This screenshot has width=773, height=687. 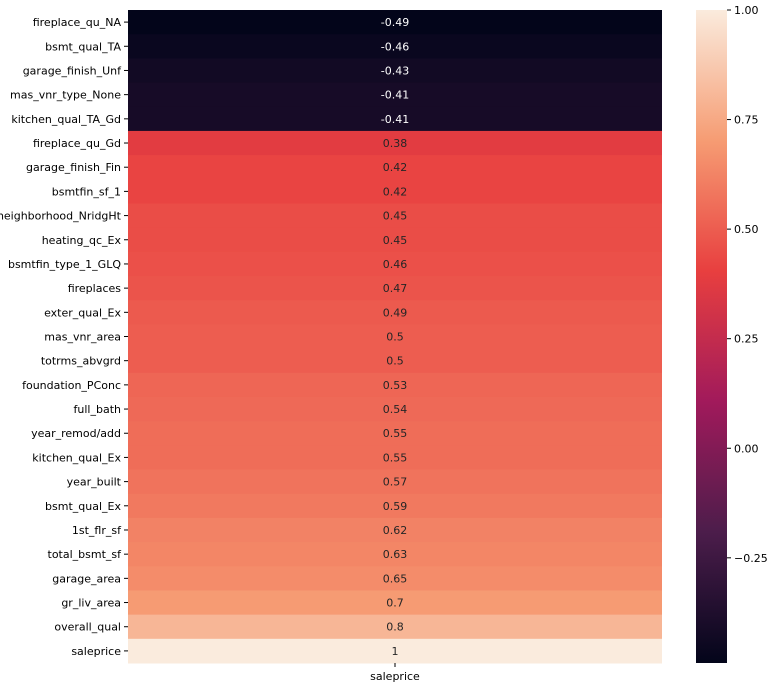 What do you see at coordinates (746, 448) in the screenshot?
I see `colorbar-tick-label: 0.00` at bounding box center [746, 448].